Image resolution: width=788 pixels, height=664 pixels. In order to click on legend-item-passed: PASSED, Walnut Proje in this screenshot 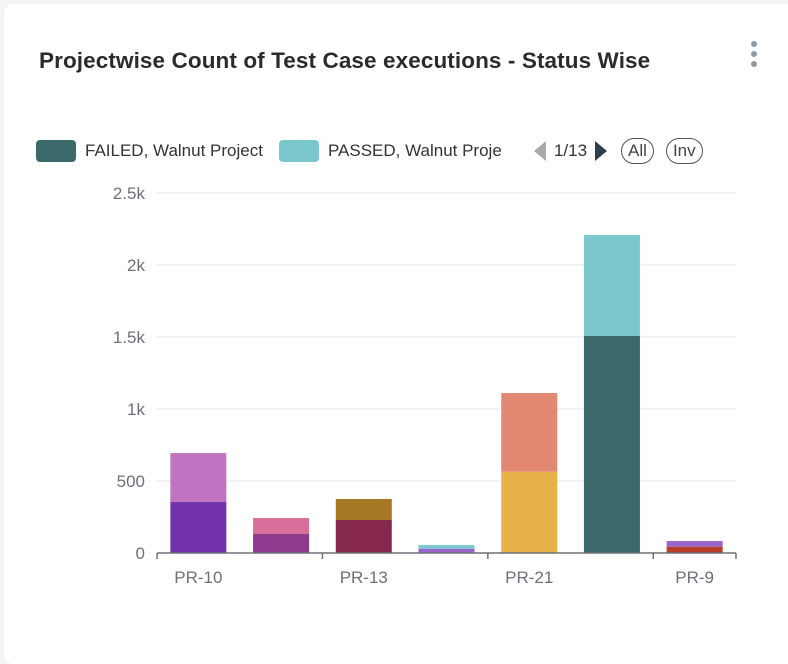, I will do `click(399, 151)`.